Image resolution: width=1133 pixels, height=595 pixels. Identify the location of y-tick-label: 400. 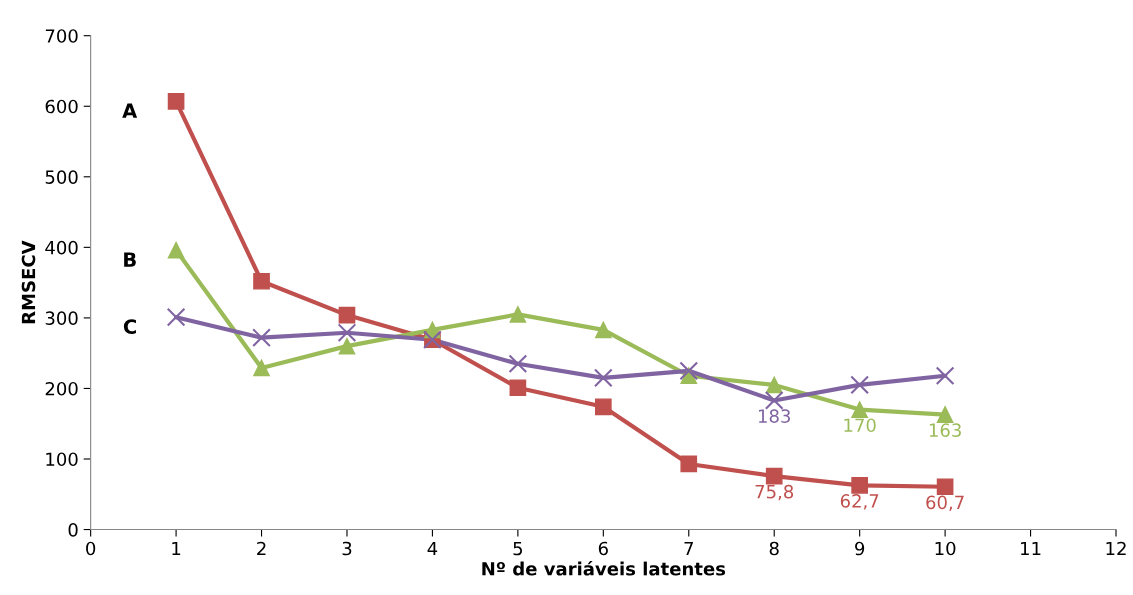
(61, 247).